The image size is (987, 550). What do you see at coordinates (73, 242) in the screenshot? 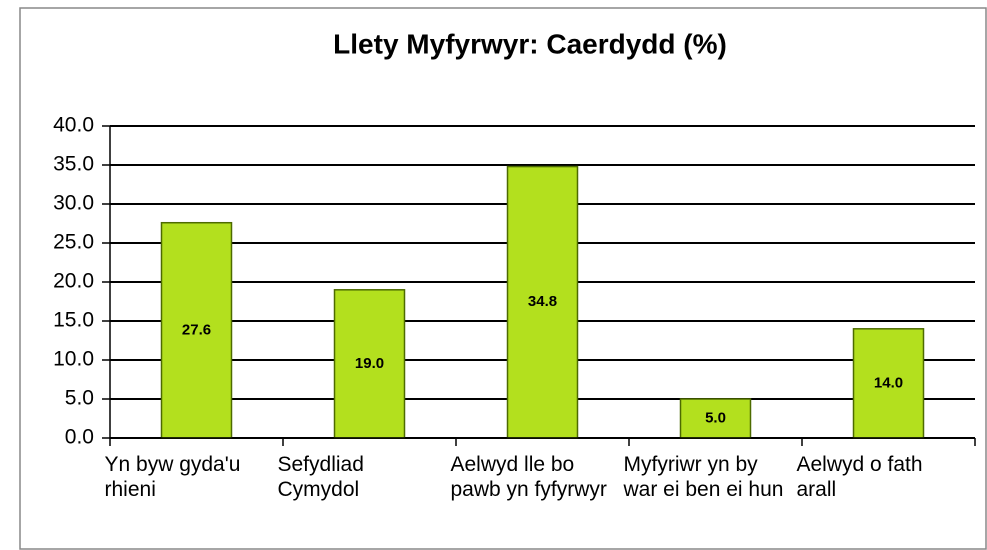
I see `y-tick-label: 25.0` at bounding box center [73, 242].